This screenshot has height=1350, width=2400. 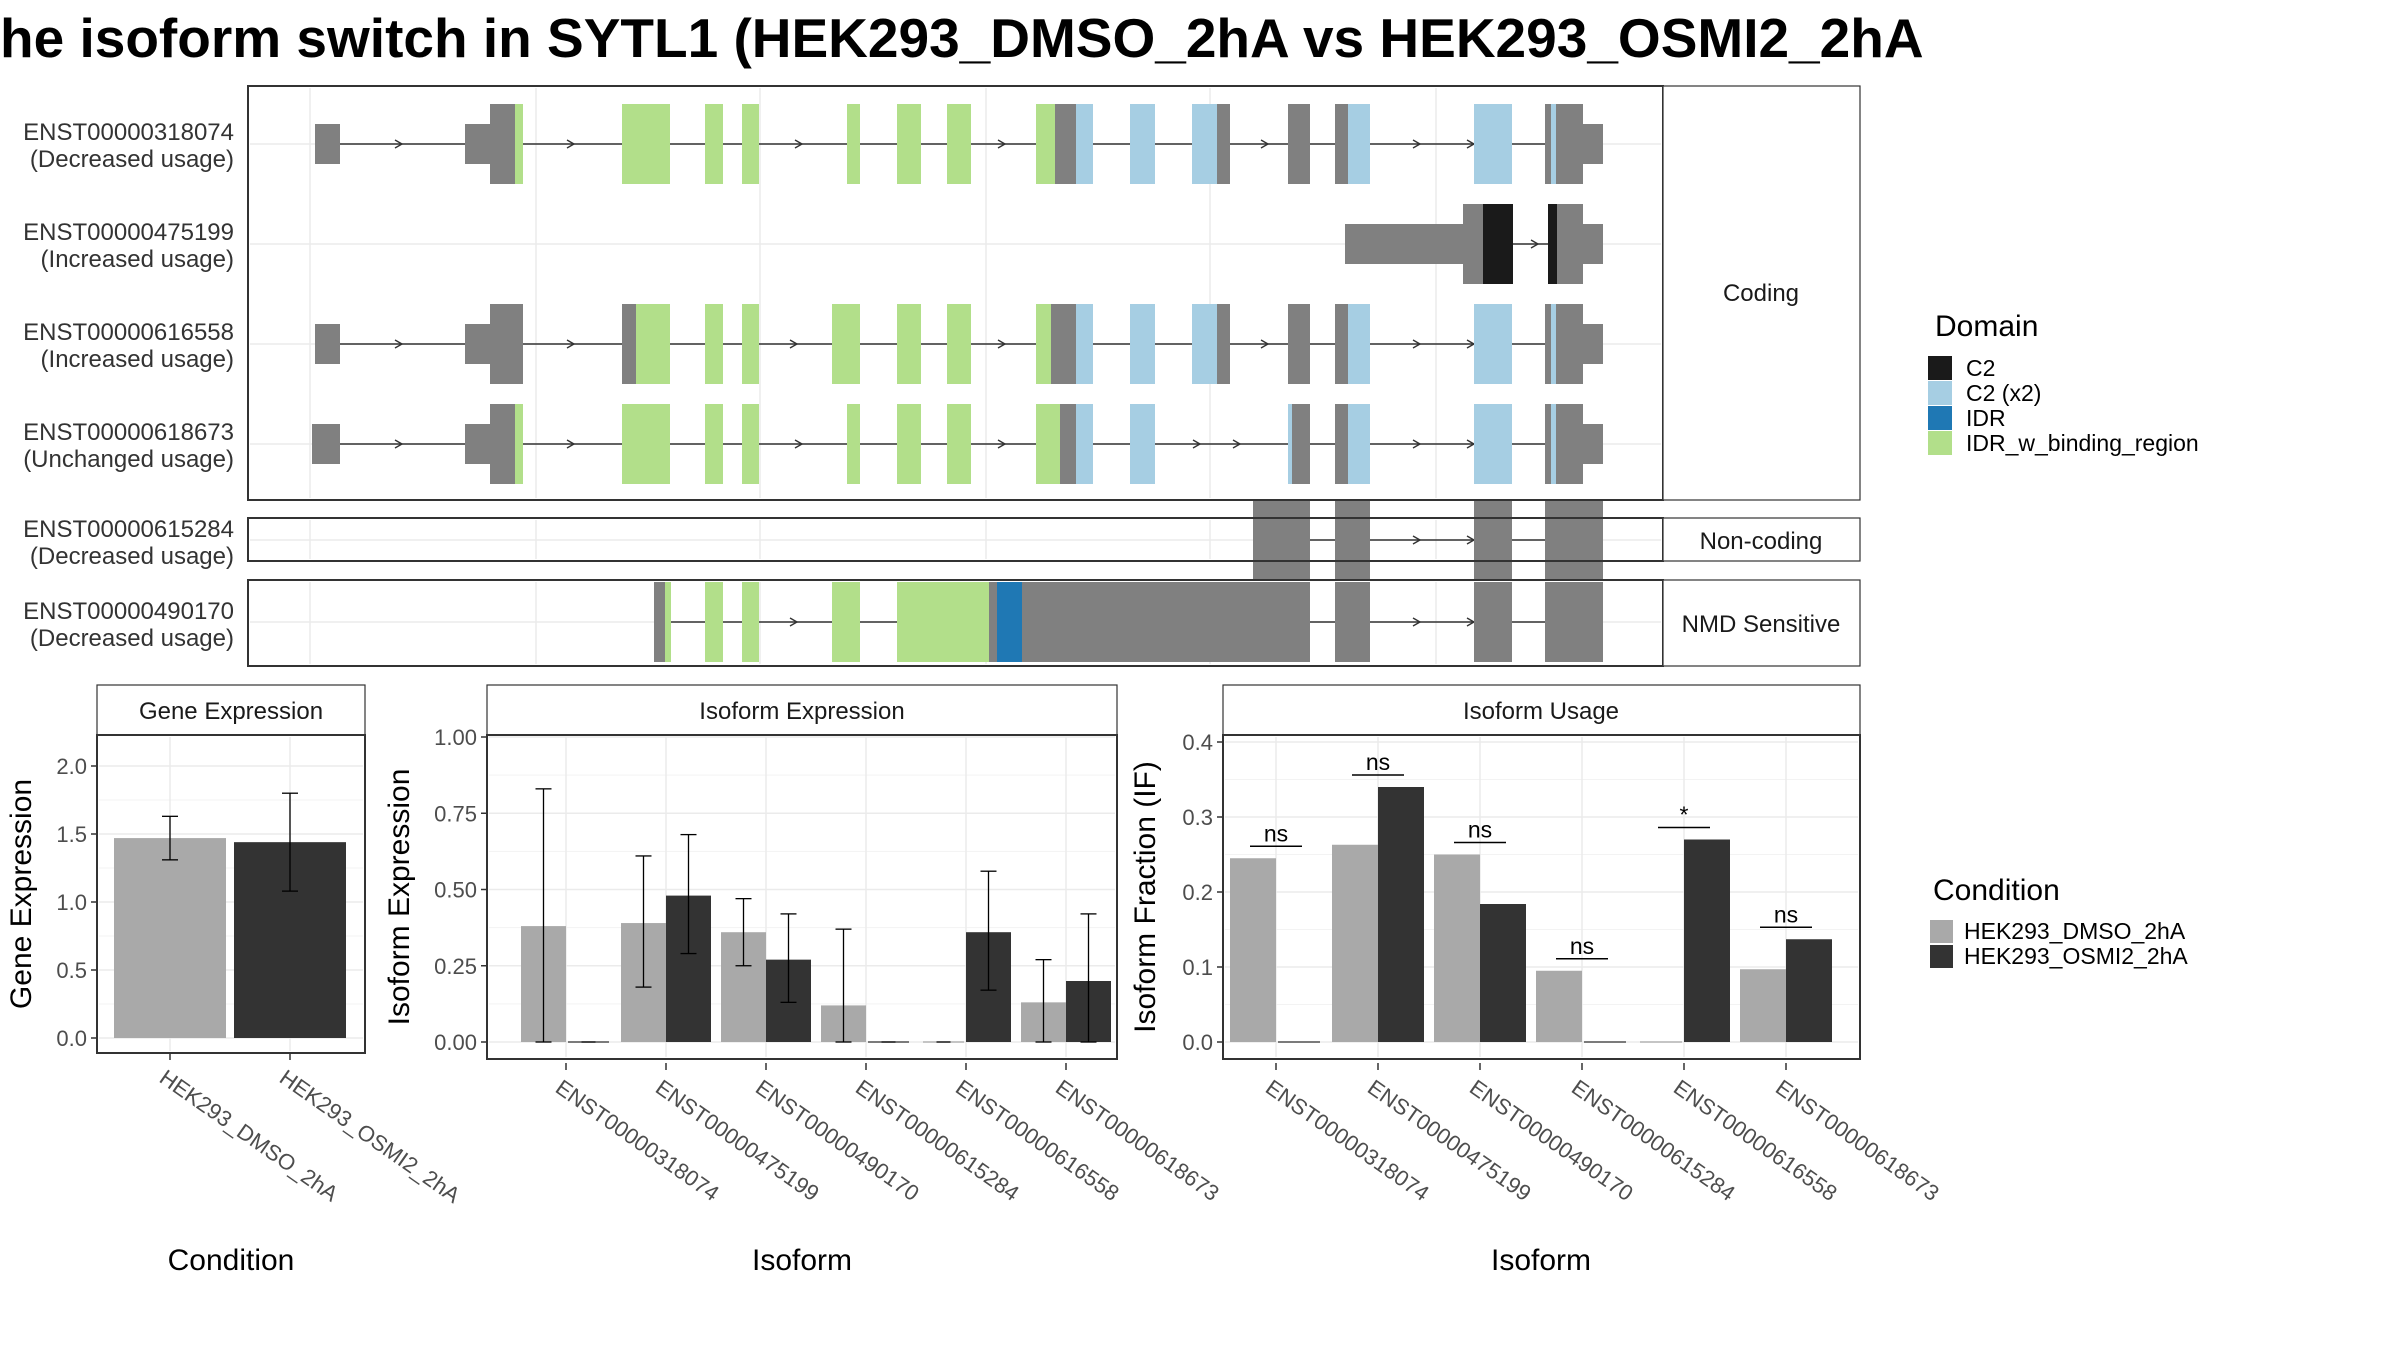 I want to click on transcript-usage-label: (Increased usage), so click(x=137, y=359).